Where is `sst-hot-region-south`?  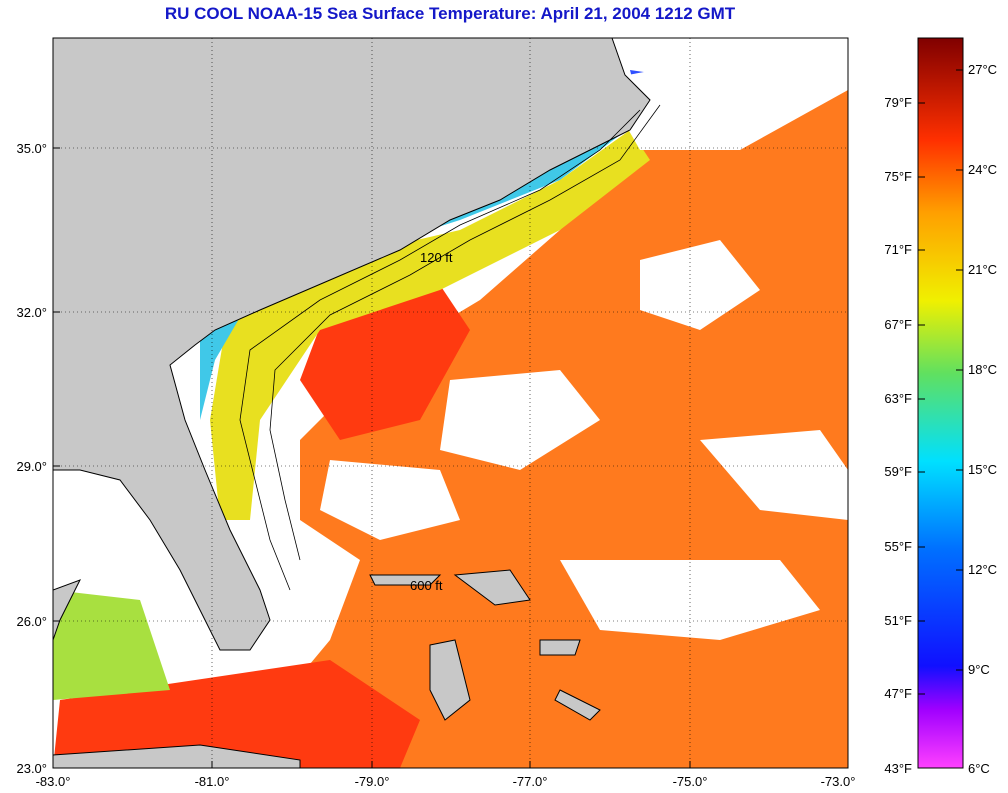
sst-hot-region-south is located at coordinates (236, 714).